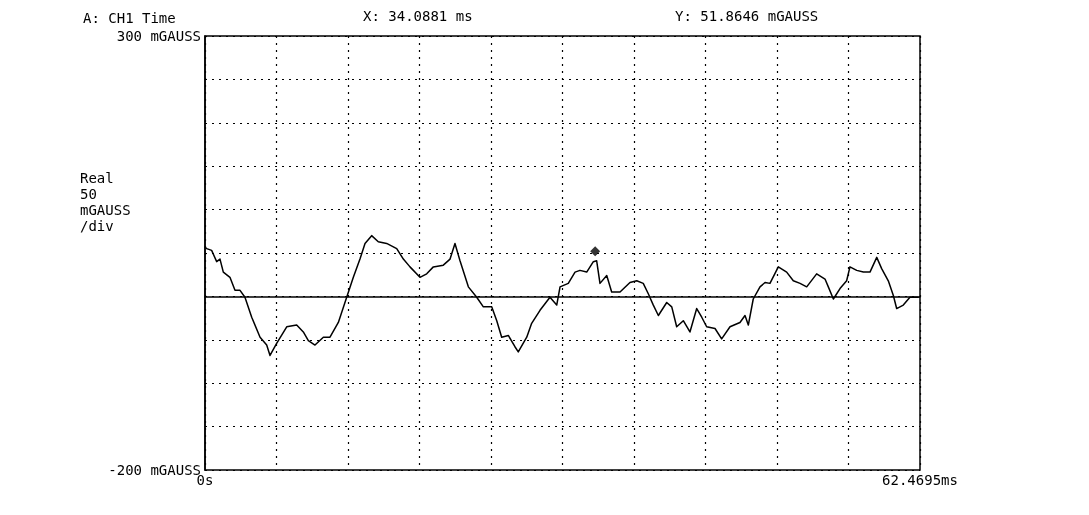  Describe the element at coordinates (920, 480) in the screenshot. I see `x-tick-label: 62.4695ms` at that location.